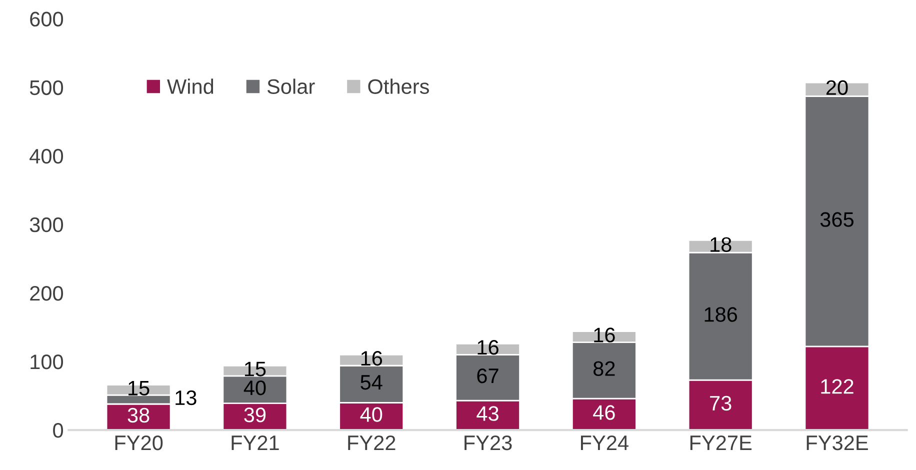  What do you see at coordinates (488, 442) in the screenshot?
I see `x-tick-label: FY23` at bounding box center [488, 442].